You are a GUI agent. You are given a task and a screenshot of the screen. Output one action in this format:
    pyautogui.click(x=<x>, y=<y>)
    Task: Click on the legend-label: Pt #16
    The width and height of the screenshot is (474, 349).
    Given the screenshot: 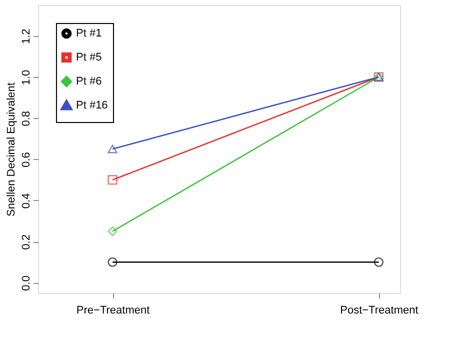 What is the action you would take?
    pyautogui.click(x=92, y=106)
    